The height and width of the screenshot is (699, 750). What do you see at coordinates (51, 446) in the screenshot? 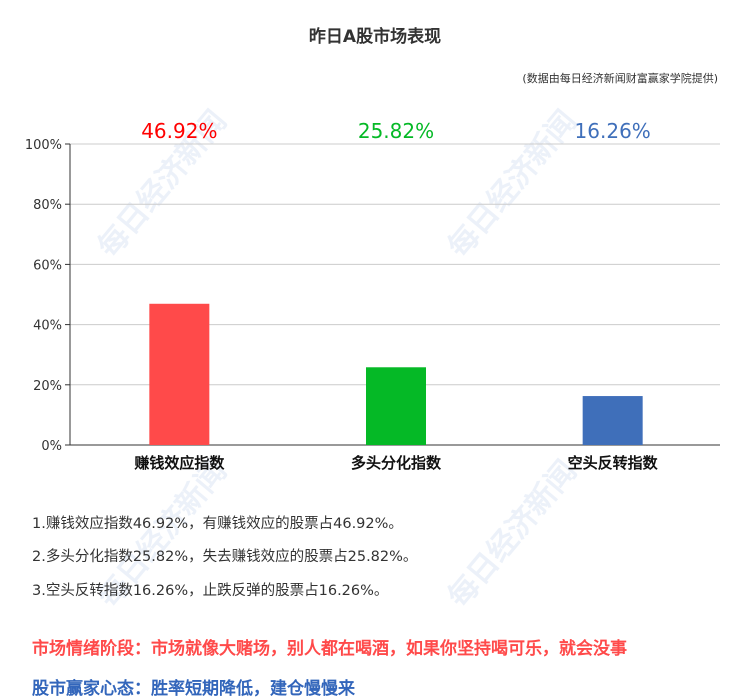
I see `y-tick-label: 0%` at bounding box center [51, 446].